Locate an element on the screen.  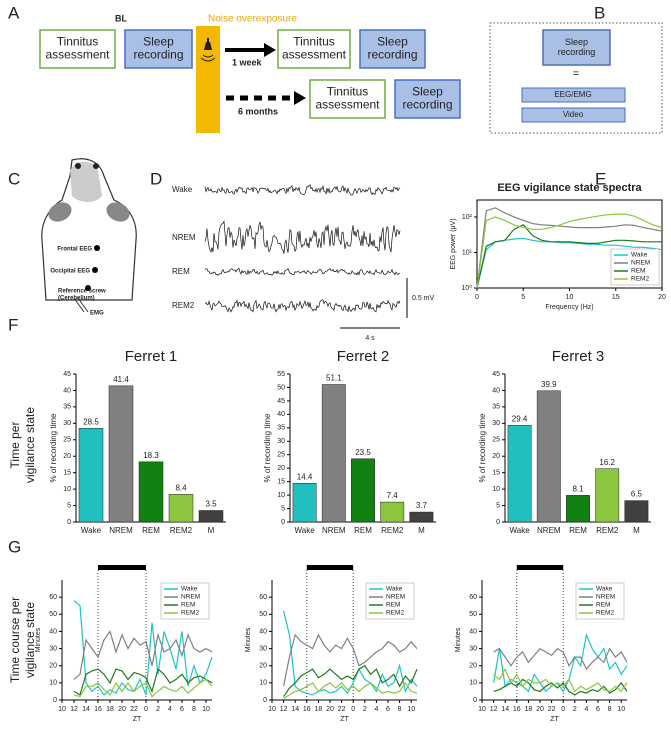
panel-label: E is located at coordinates (600, 178).